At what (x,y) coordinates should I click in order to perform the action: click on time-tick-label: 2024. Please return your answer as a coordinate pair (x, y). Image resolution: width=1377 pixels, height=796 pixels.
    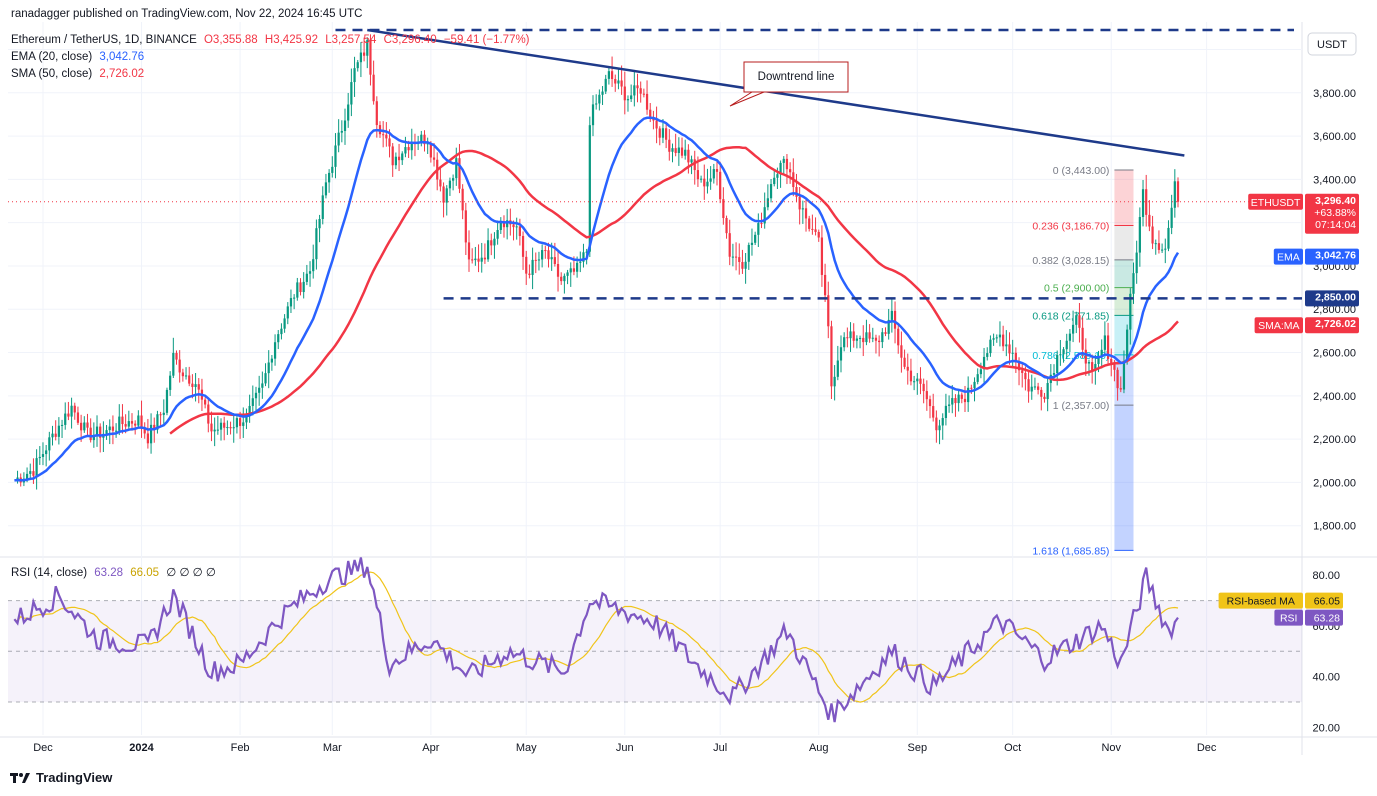
    Looking at the image, I should click on (141, 748).